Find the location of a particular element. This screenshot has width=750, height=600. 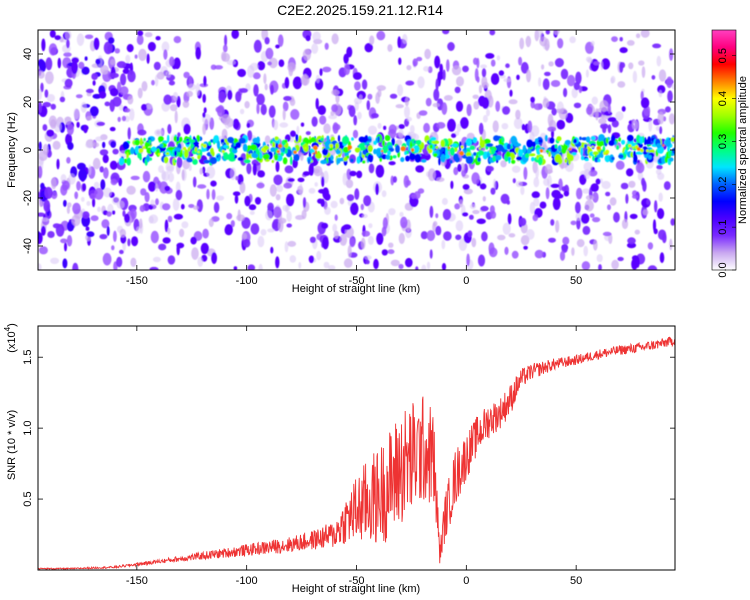

snr-y-tick-label: 1.0 is located at coordinates (28, 427).